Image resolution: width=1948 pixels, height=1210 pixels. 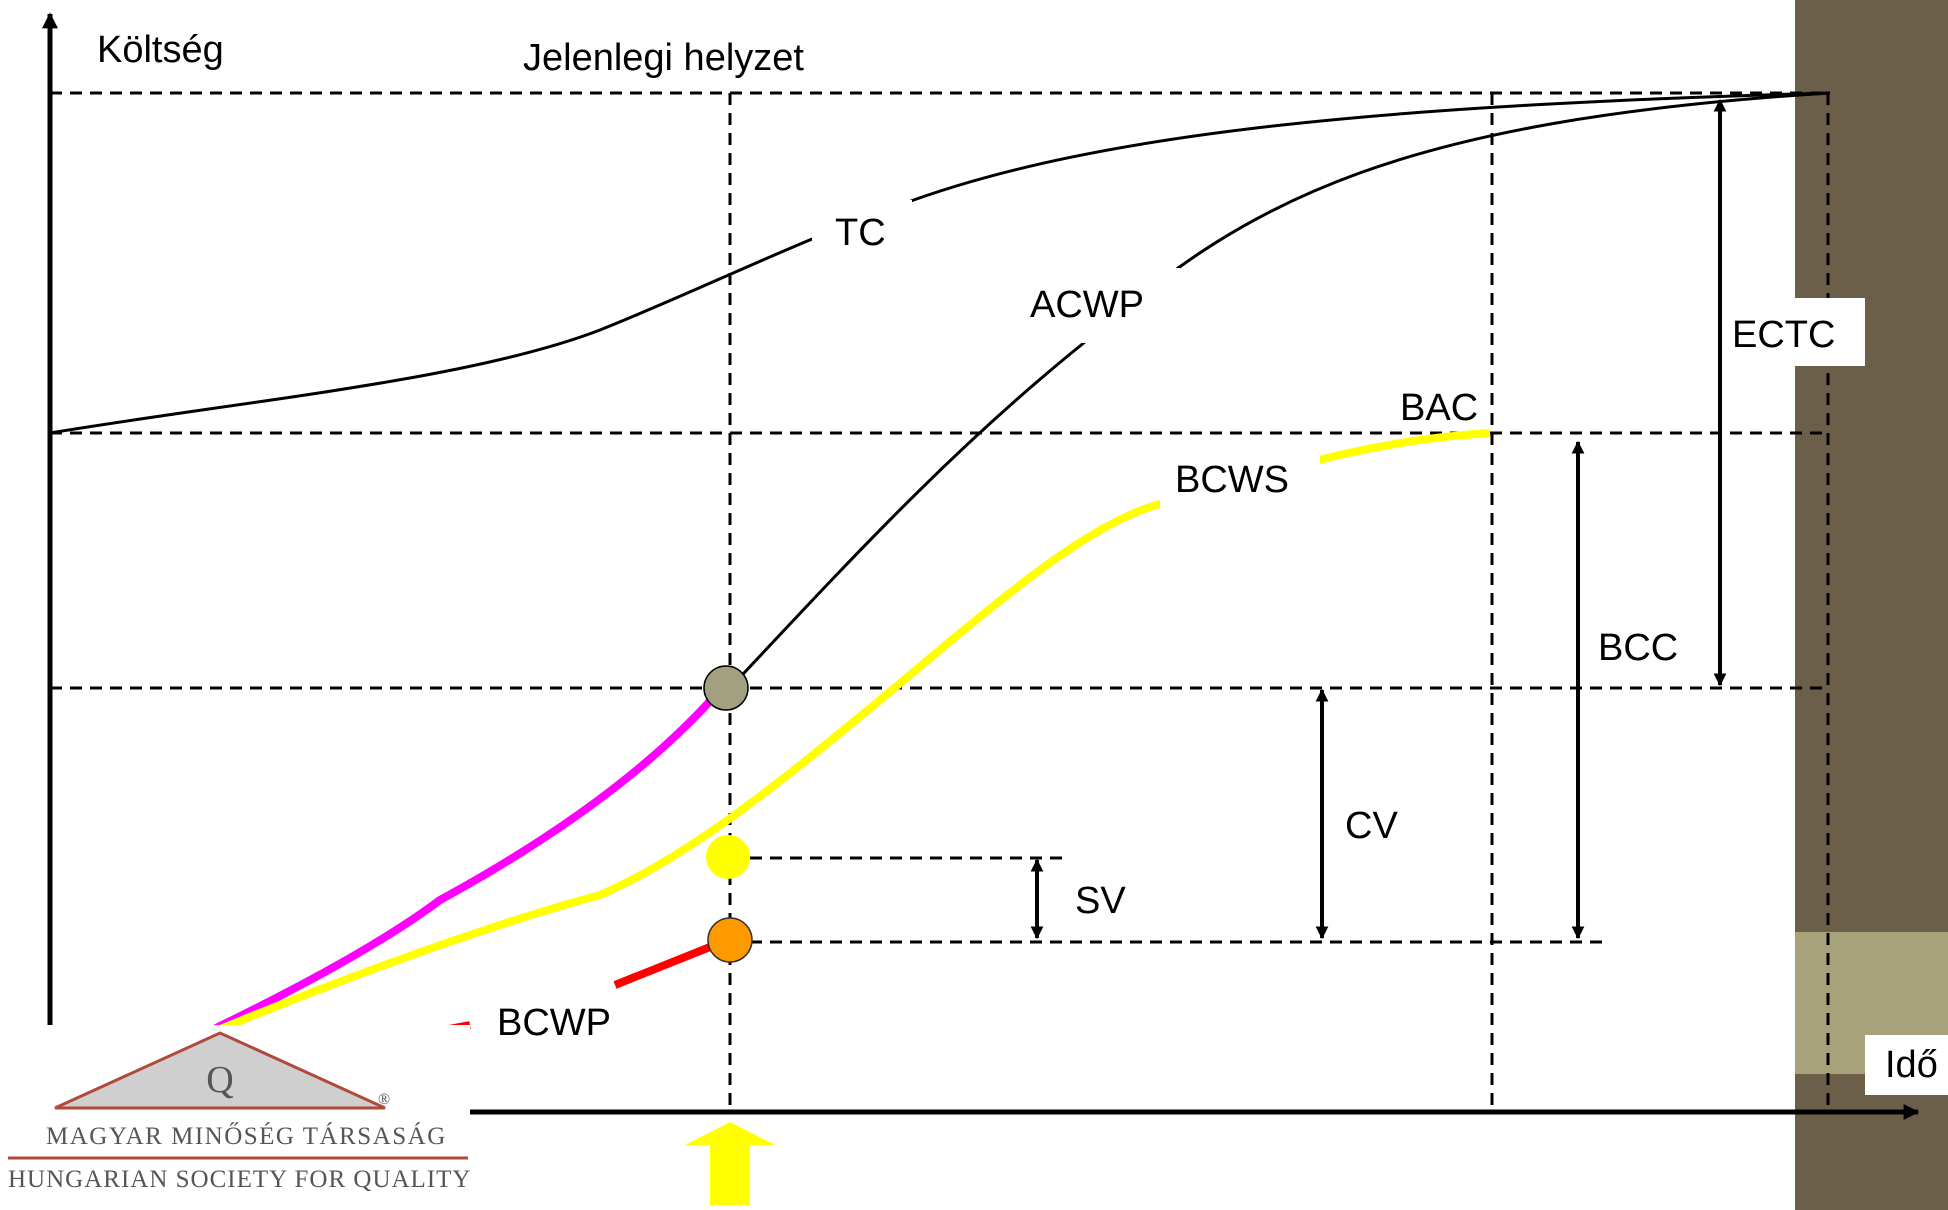 I want to click on logo-line-1: MAGYAR MINŐSÉG TÁRSASÁG, so click(x=246, y=1136).